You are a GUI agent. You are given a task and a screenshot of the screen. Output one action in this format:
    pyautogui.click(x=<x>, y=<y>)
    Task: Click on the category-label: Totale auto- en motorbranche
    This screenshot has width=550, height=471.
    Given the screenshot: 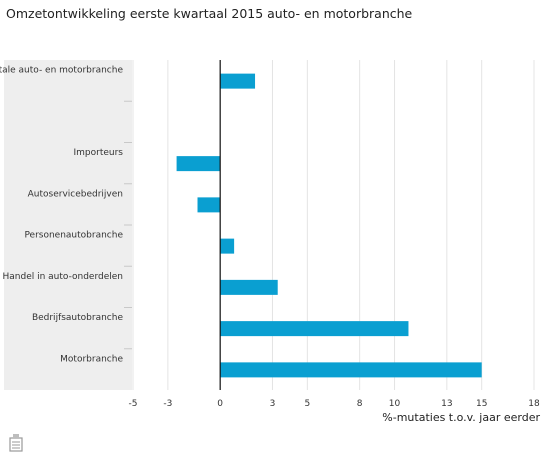 What is the action you would take?
    pyautogui.click(x=61, y=71)
    